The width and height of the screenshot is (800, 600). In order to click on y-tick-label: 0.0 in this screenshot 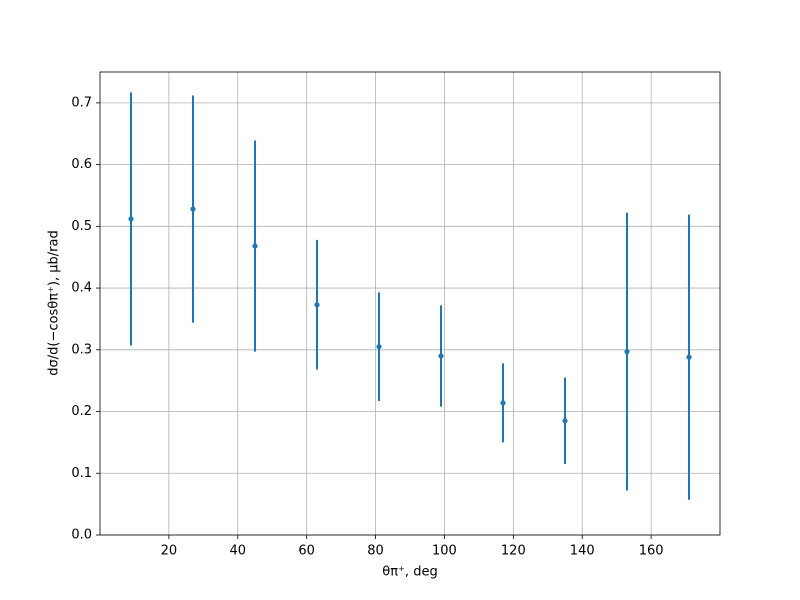, I will do `click(81, 535)`.